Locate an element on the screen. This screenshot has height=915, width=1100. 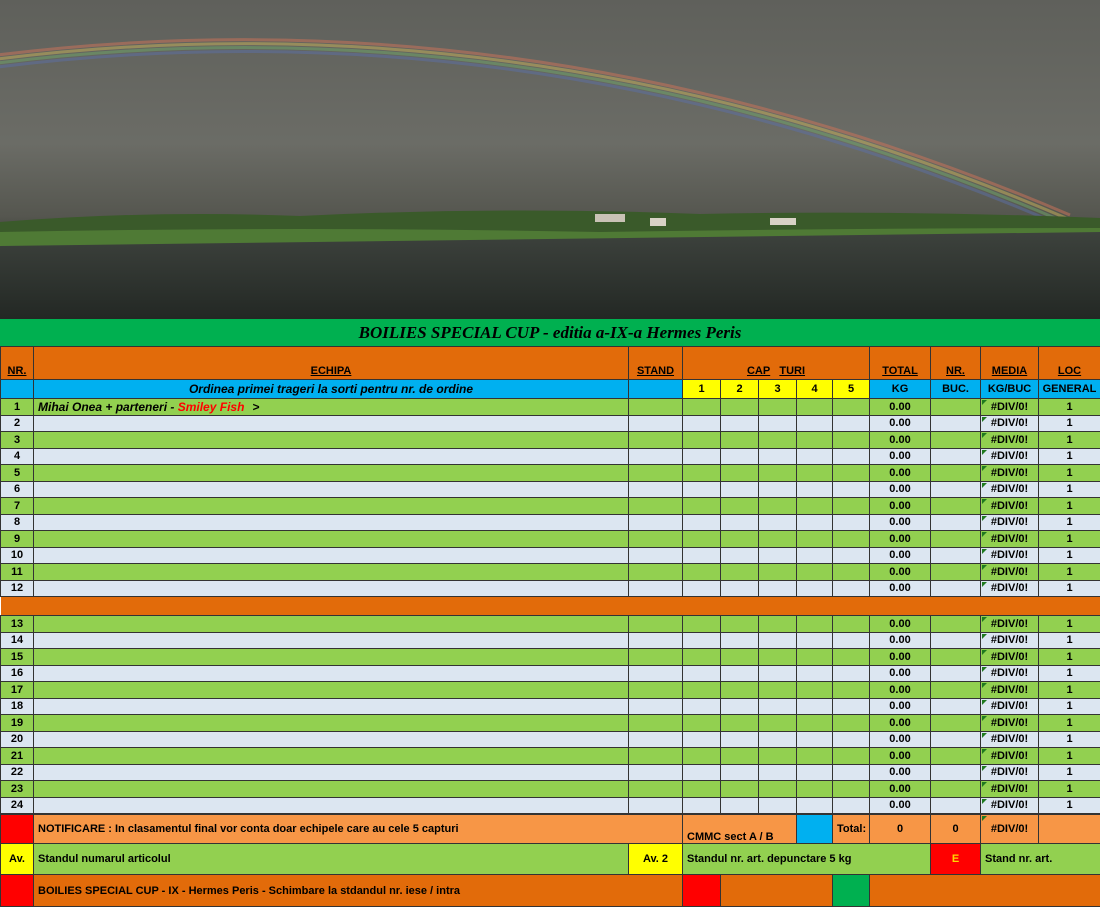
table-row: 2 0.00 #DIV/0! 1 is located at coordinates (550, 423).